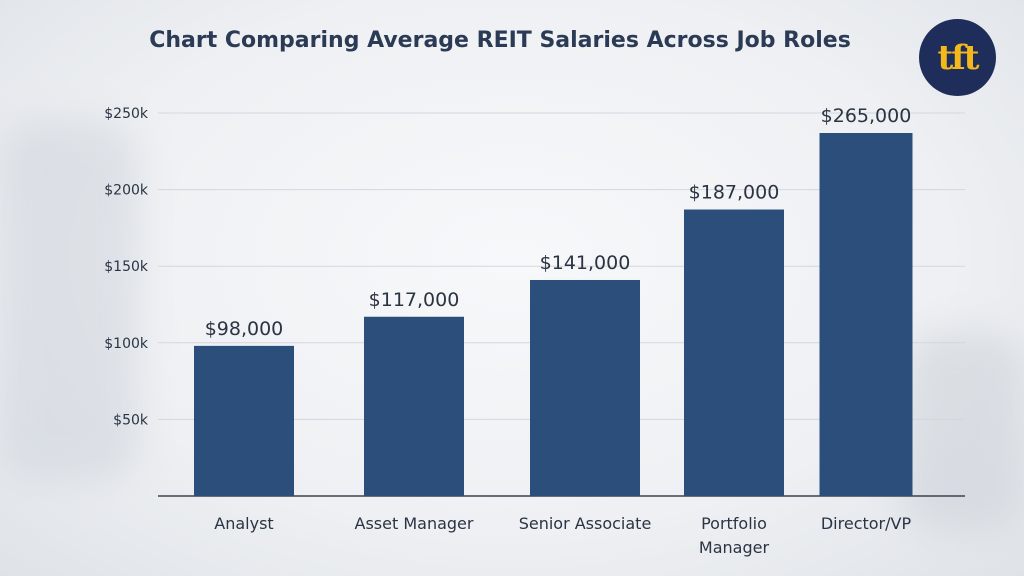  I want to click on x-tick-label: Senior Associate, so click(585, 523).